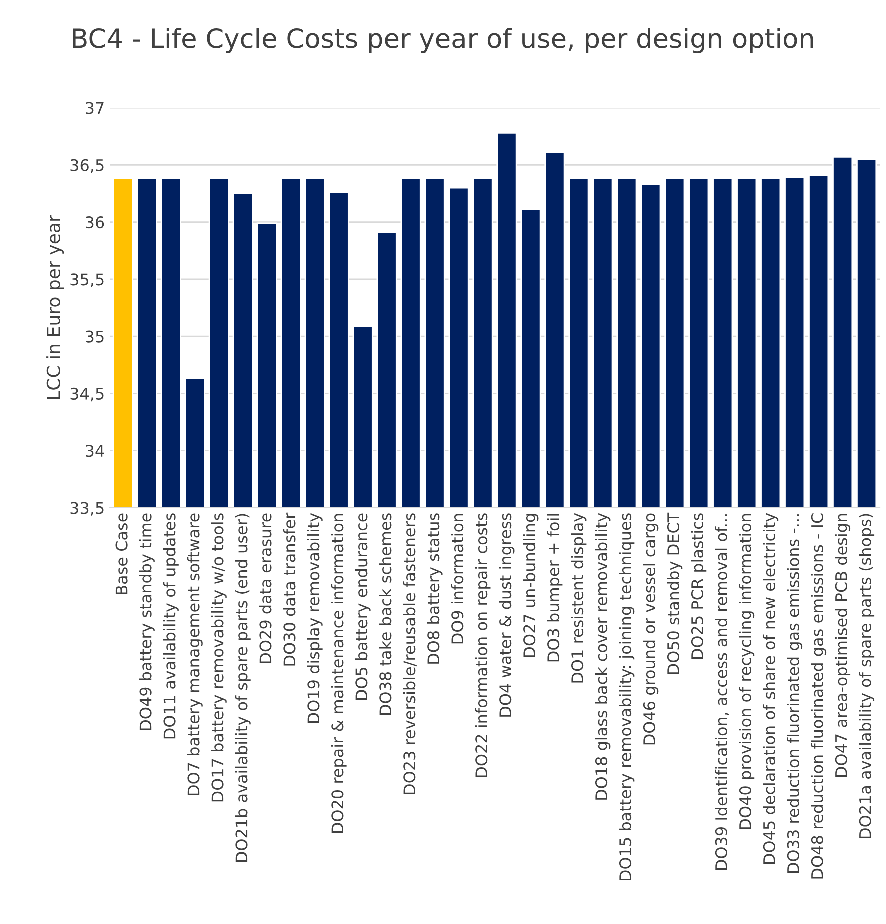  Describe the element at coordinates (627, 697) in the screenshot. I see `x-tick-label: DO15 battery removability: joining techniques` at that location.